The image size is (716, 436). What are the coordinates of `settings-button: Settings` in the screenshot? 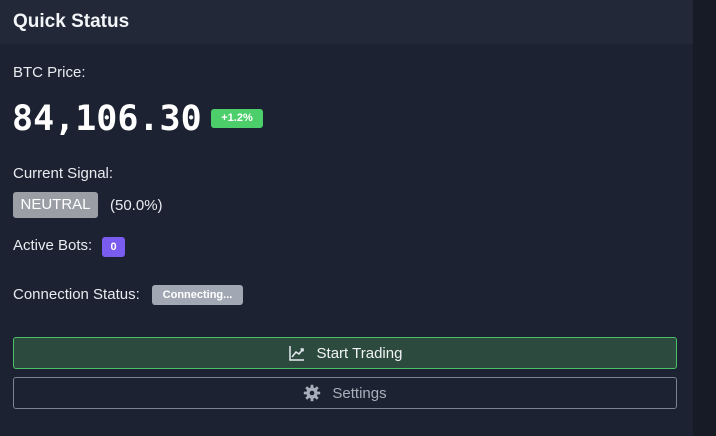 It's located at (345, 393).